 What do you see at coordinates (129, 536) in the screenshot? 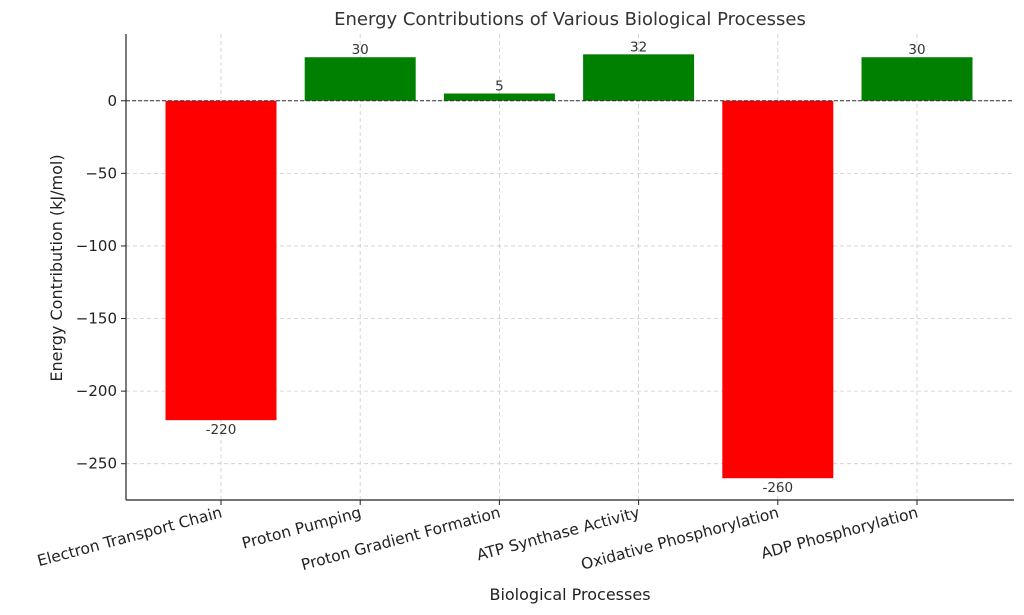
I see `x-tick-label: Electron Transport Chain` at bounding box center [129, 536].